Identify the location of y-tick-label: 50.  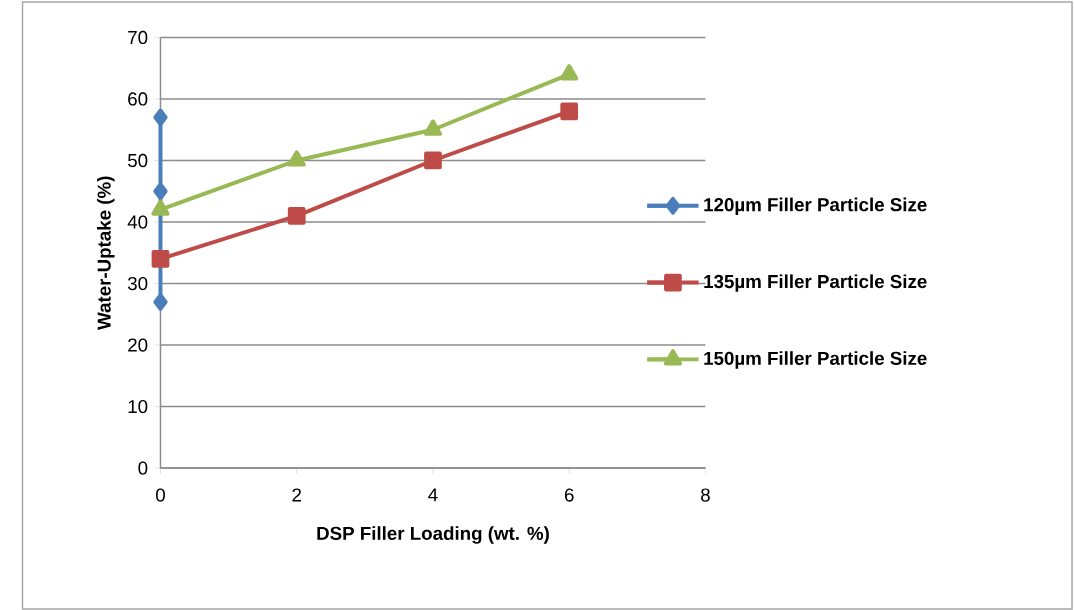
(137, 160).